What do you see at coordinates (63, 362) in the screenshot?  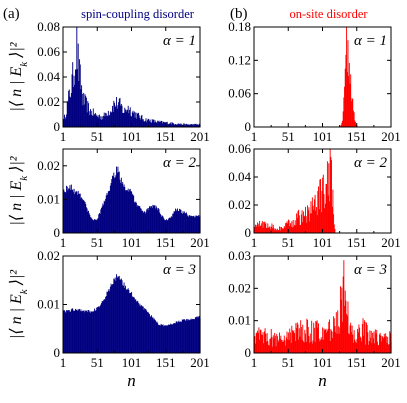 I see `x-tick-label: 1` at bounding box center [63, 362].